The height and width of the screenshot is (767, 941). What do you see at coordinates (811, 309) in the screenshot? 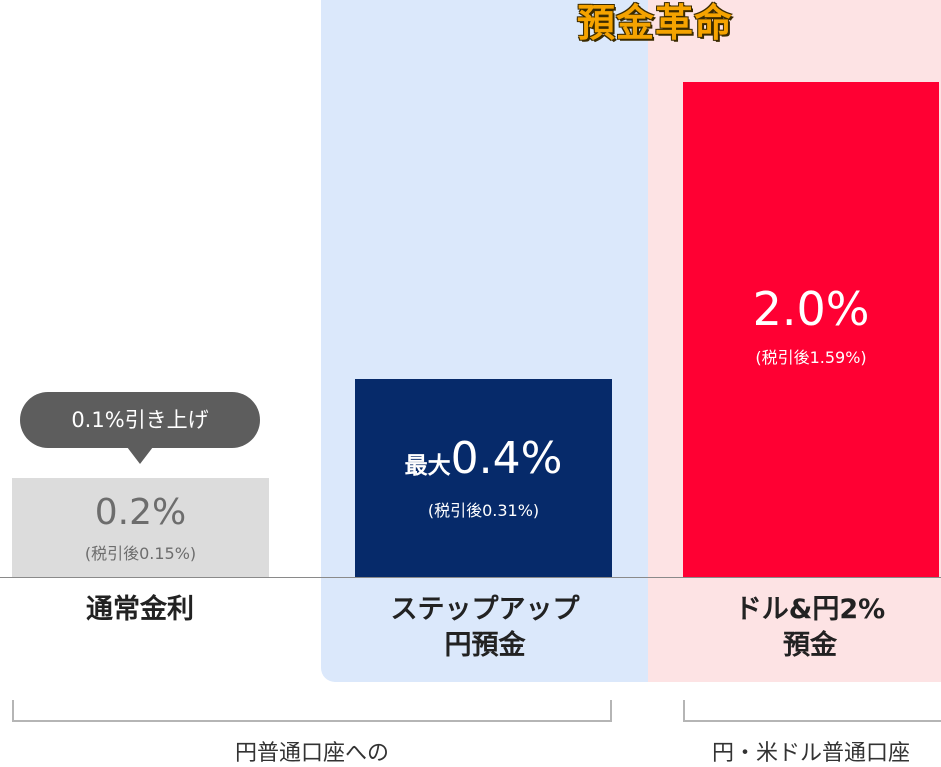
I see `bar-value-label: 2.0%` at bounding box center [811, 309].